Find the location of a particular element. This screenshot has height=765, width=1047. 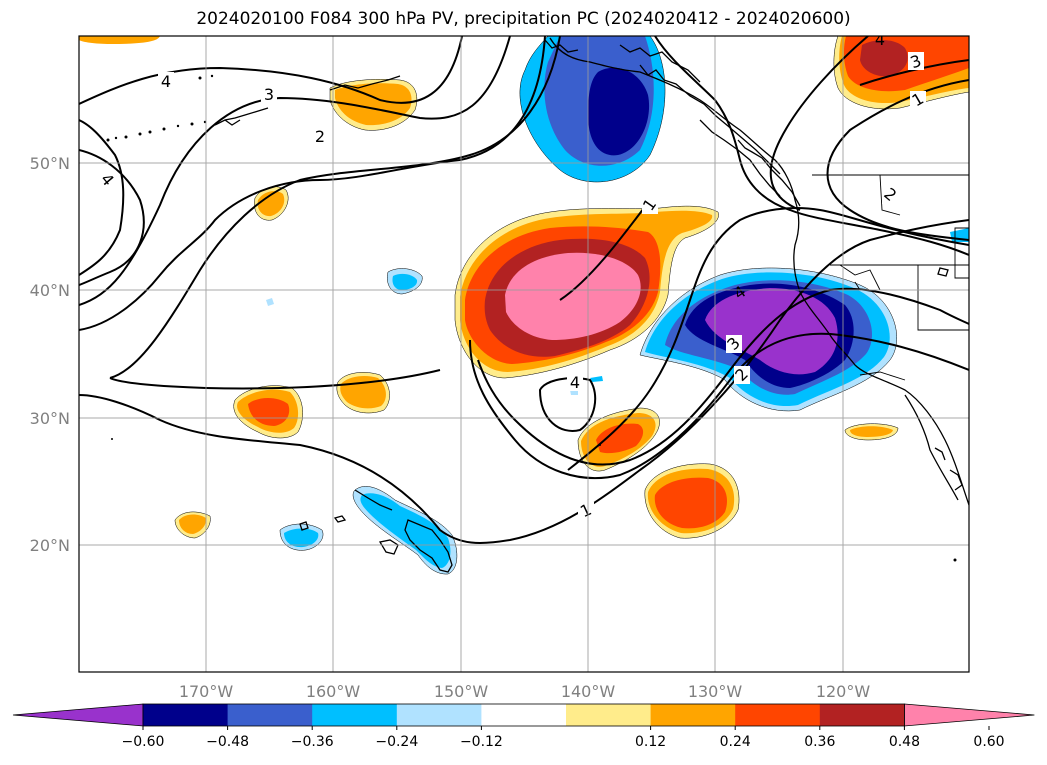

svg-text: 2 is located at coordinates (320, 136).